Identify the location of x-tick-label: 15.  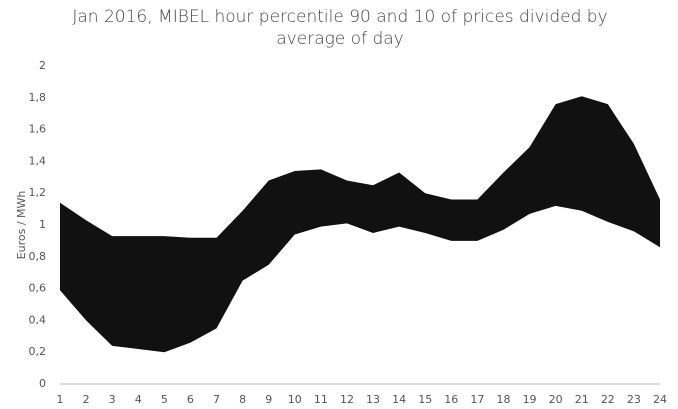
(425, 399).